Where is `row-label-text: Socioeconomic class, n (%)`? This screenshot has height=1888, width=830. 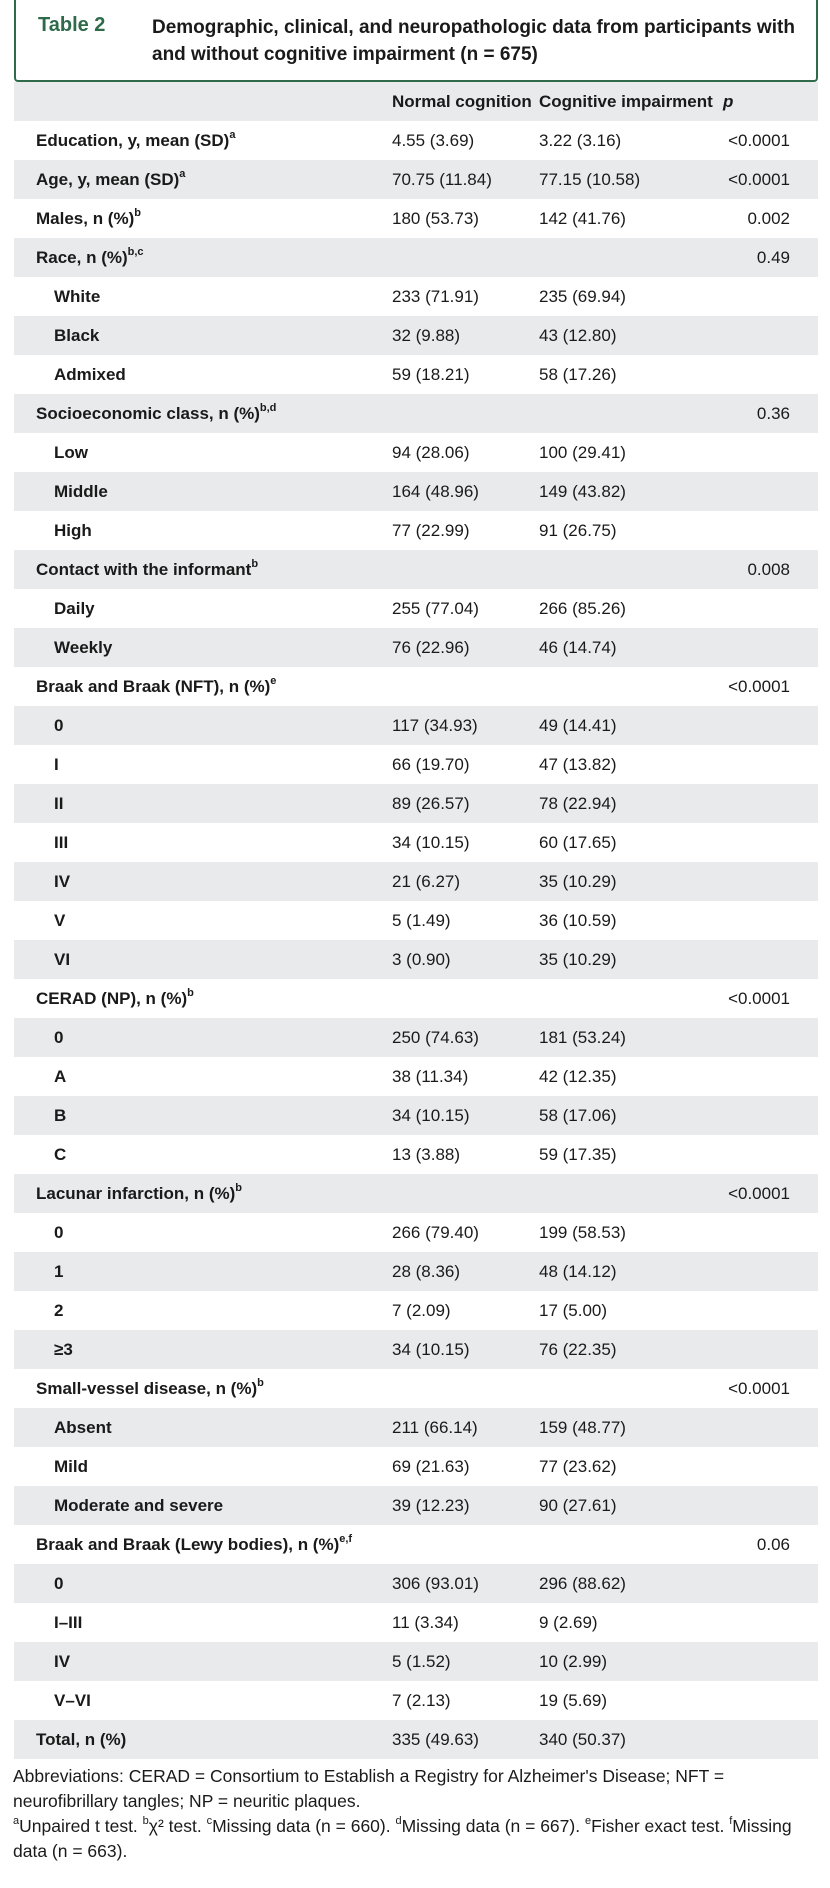 row-label-text: Socioeconomic class, n (%) is located at coordinates (148, 413).